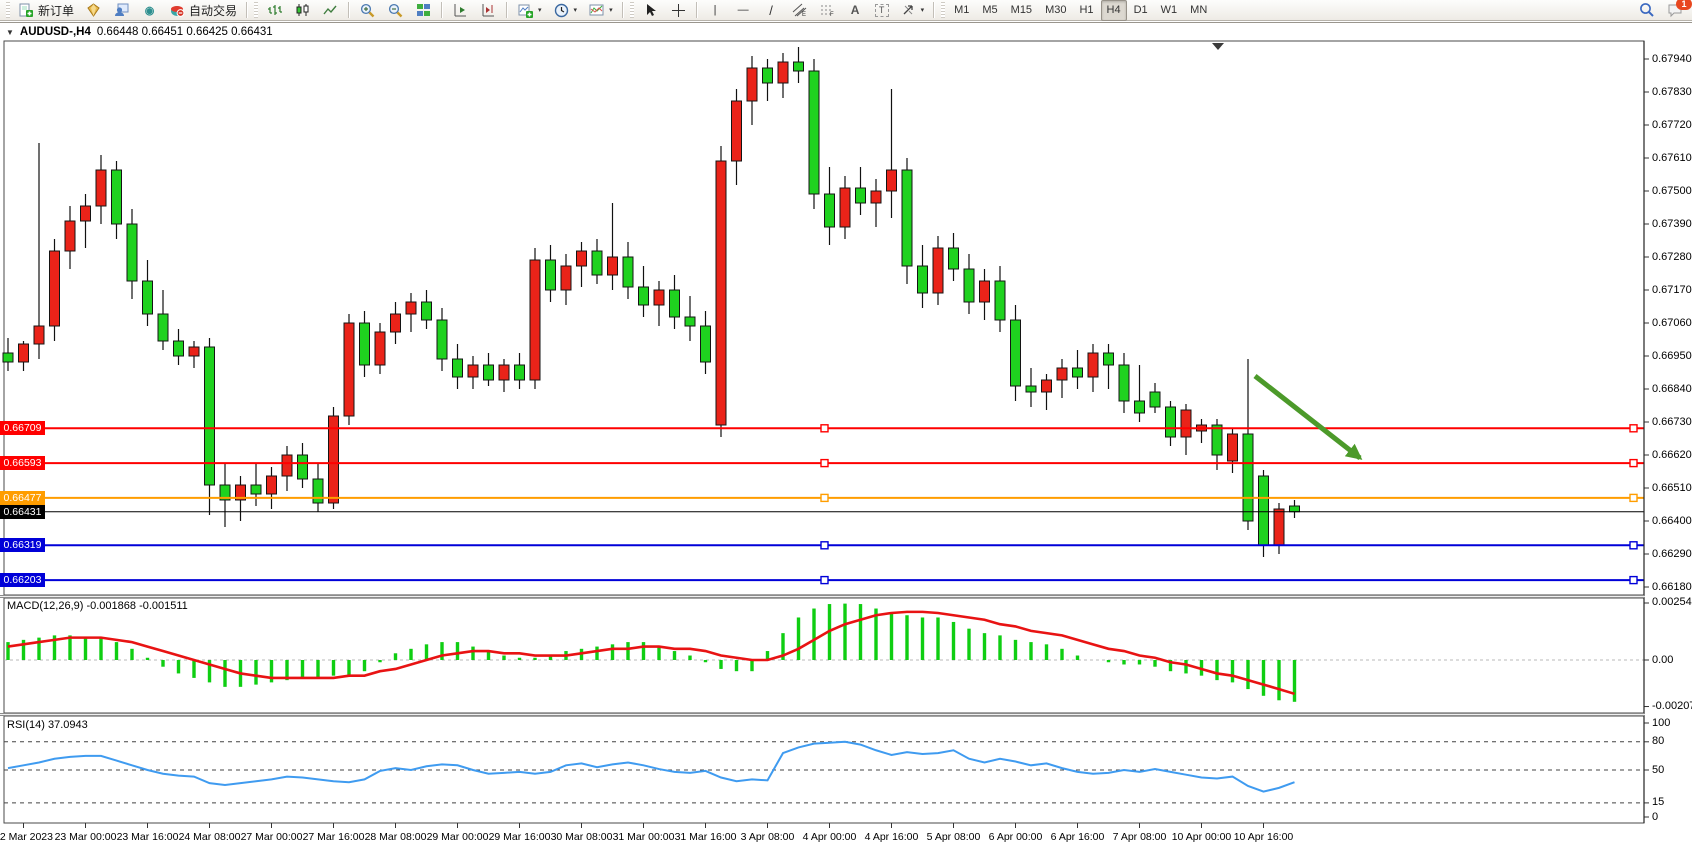 The image size is (1692, 847). I want to click on trendline-icon: /, so click(771, 10).